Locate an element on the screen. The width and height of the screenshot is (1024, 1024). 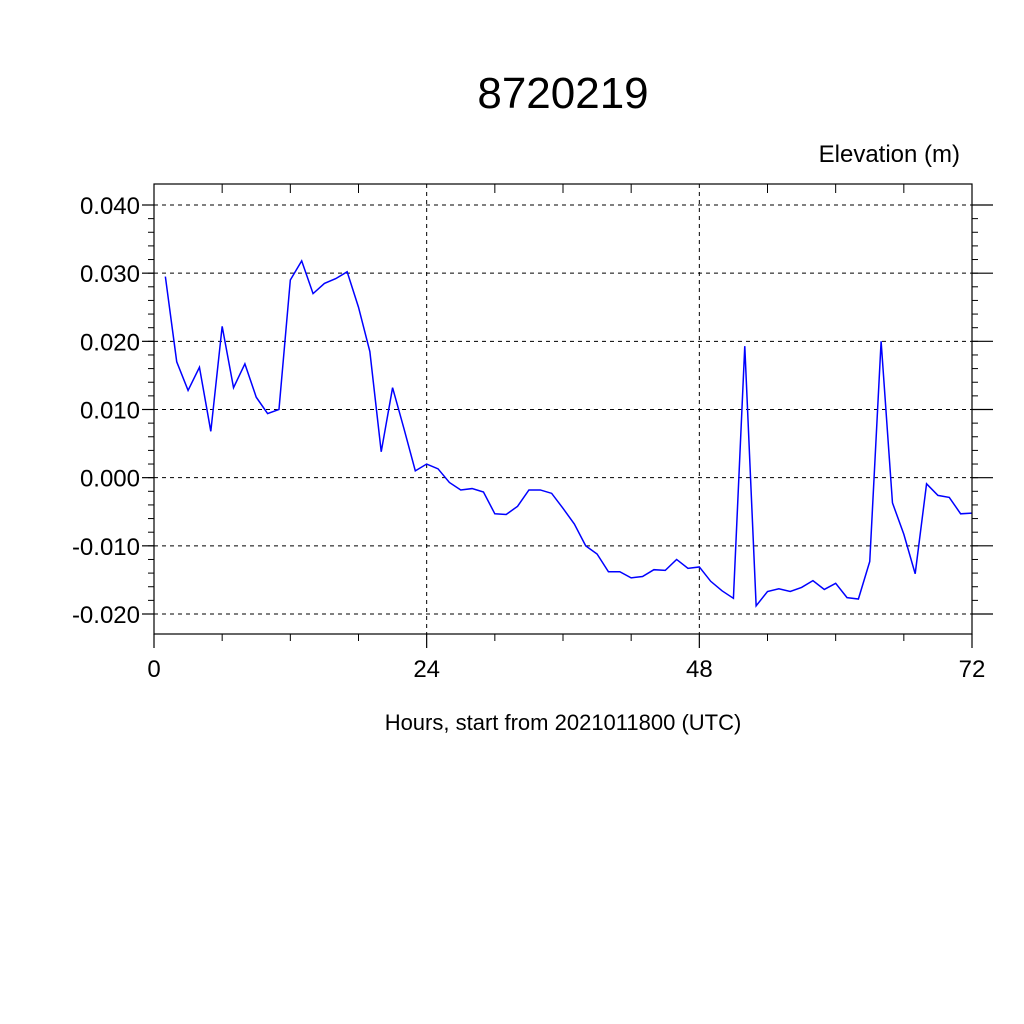
x-tick-label: 48 is located at coordinates (699, 669).